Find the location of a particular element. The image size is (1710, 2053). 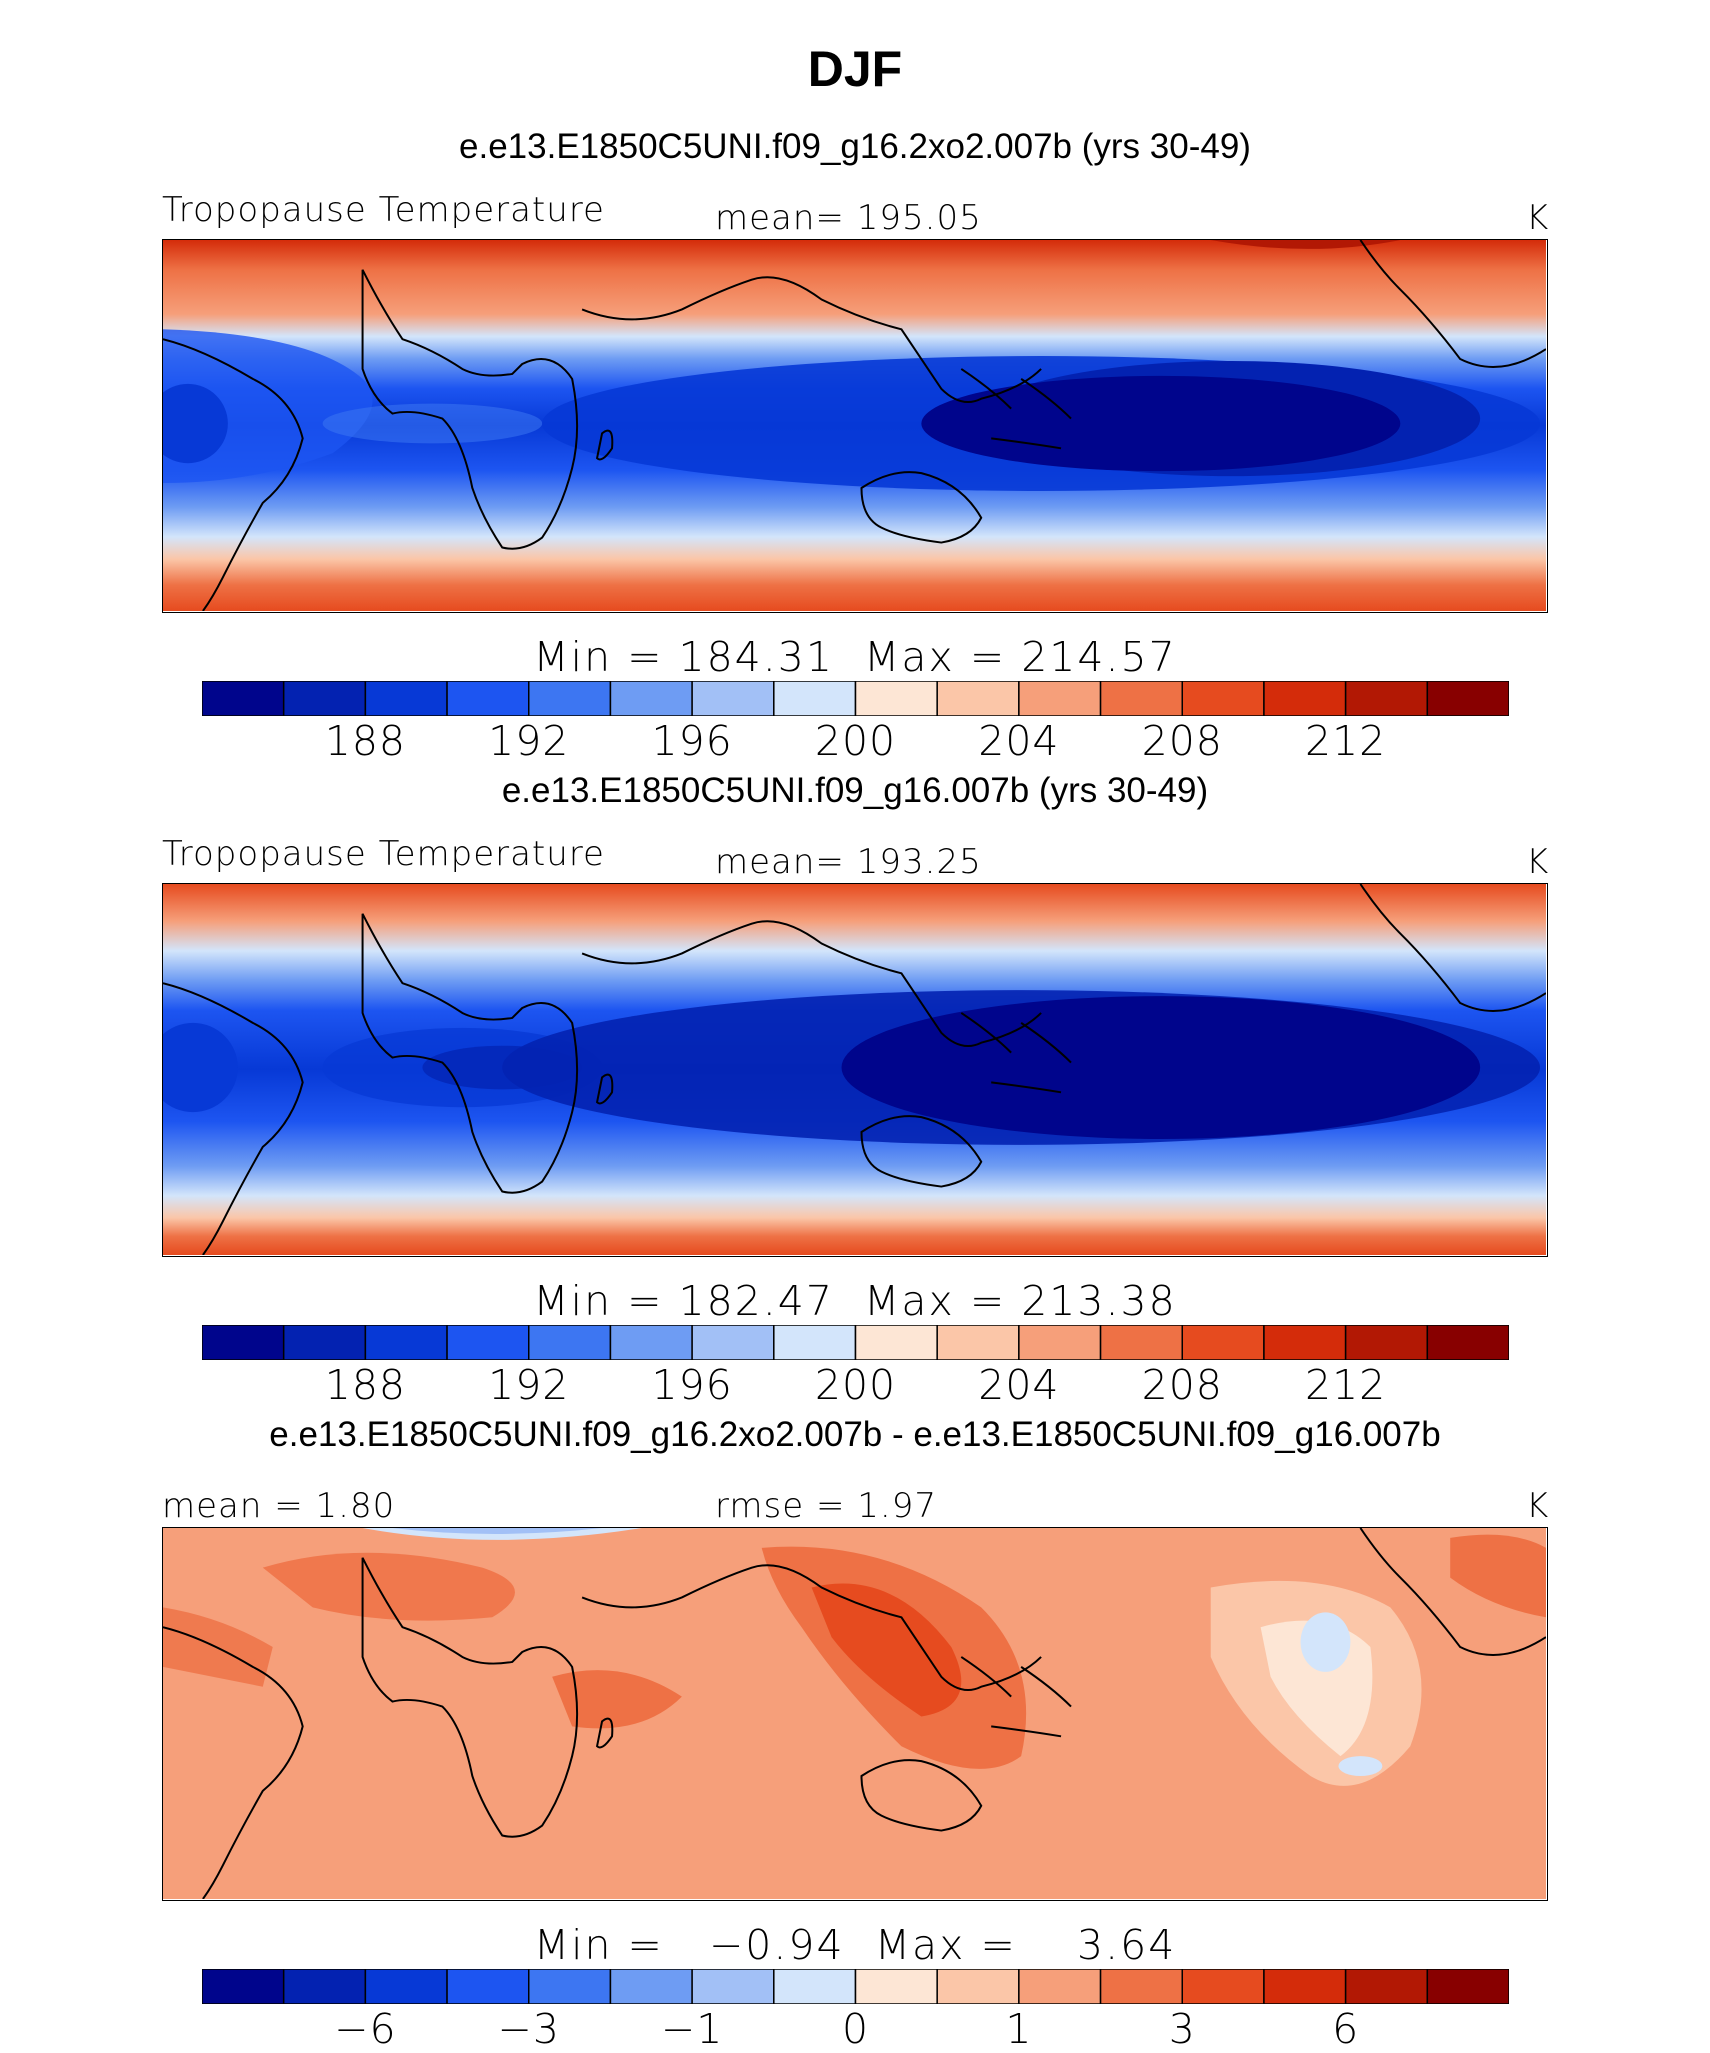

panel1-max-label: Max is located at coordinates (909, 657).